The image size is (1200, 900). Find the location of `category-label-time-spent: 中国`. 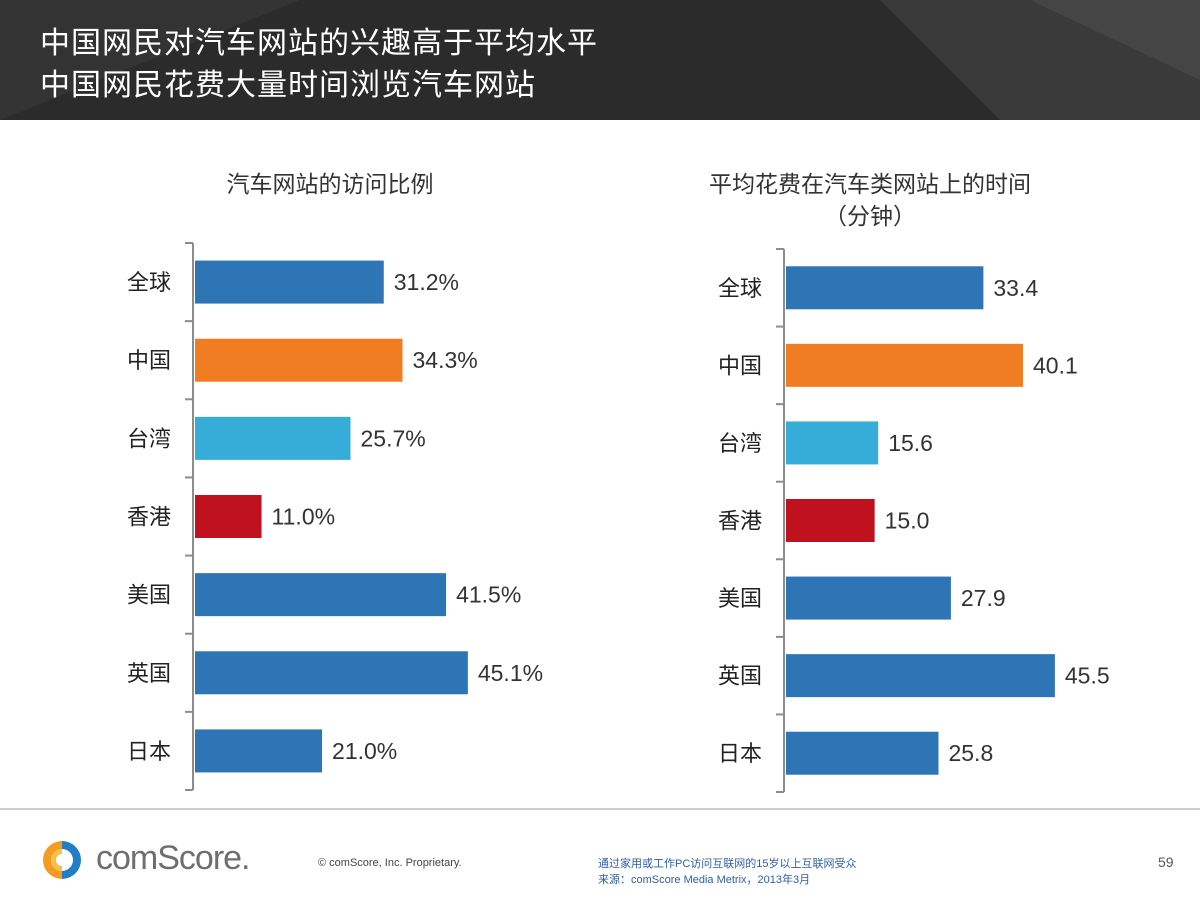

category-label-time-spent: 中国 is located at coordinates (740, 366).